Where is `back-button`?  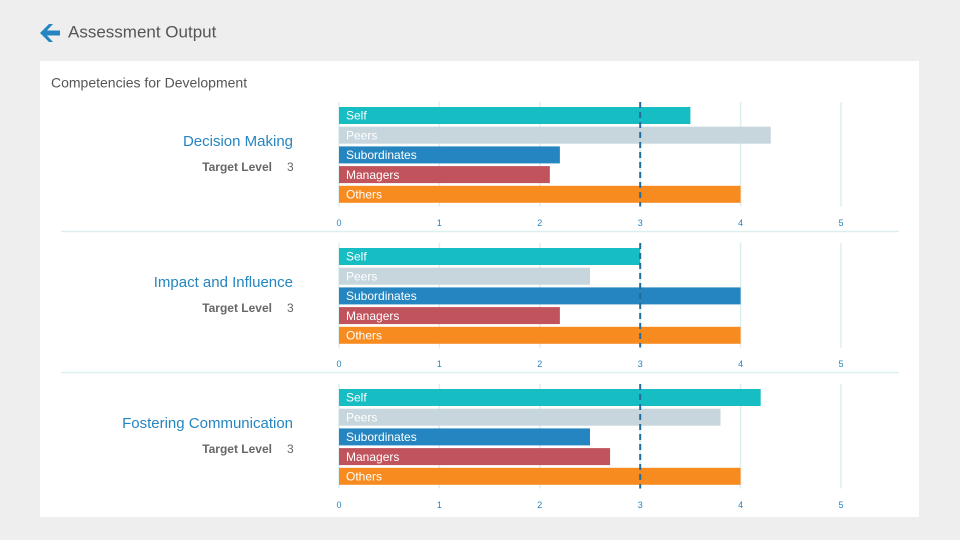
back-button is located at coordinates (50, 33).